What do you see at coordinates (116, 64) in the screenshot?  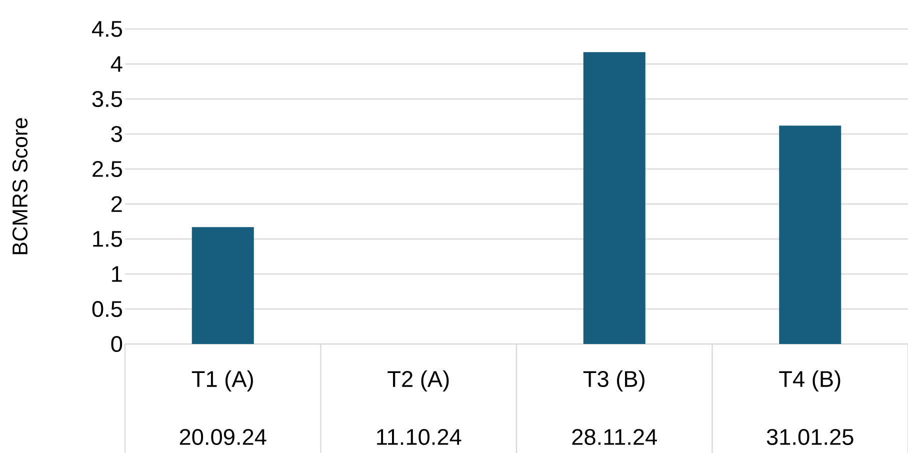 I see `y-tick-label: 4` at bounding box center [116, 64].